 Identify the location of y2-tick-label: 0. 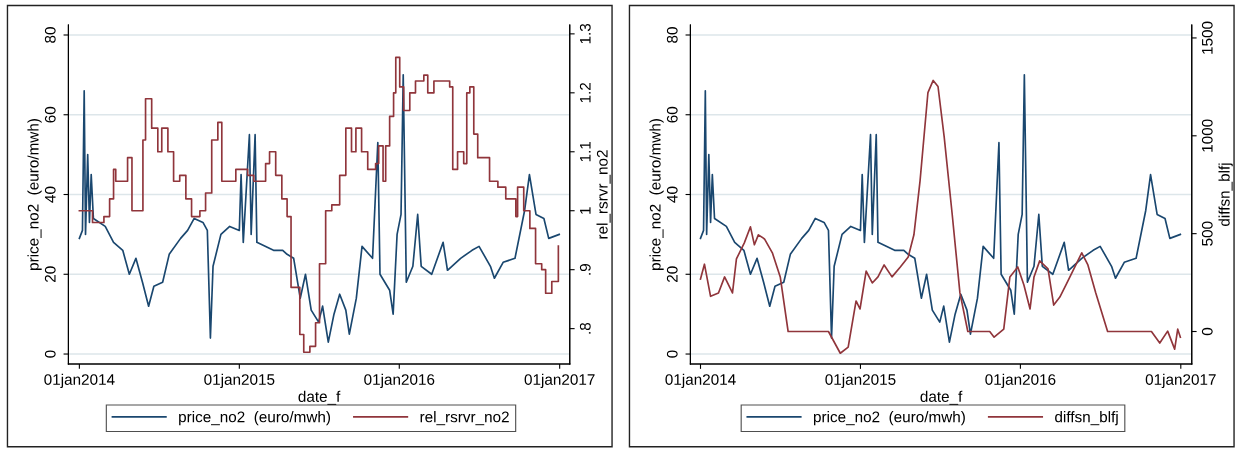
(1207, 331).